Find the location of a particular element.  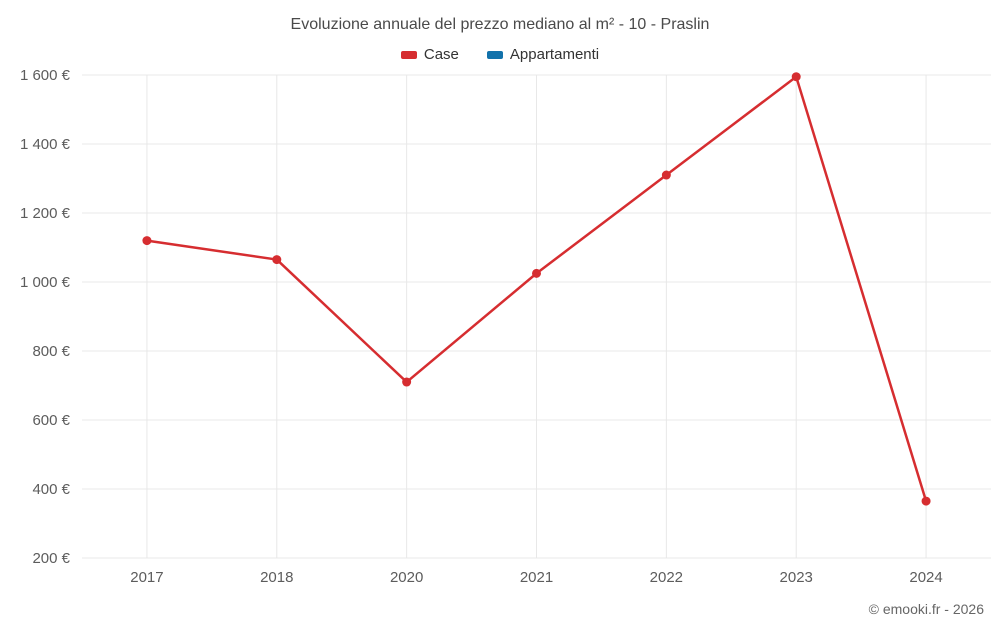

y-axis-tick-label: 1 600 € is located at coordinates (45, 75).